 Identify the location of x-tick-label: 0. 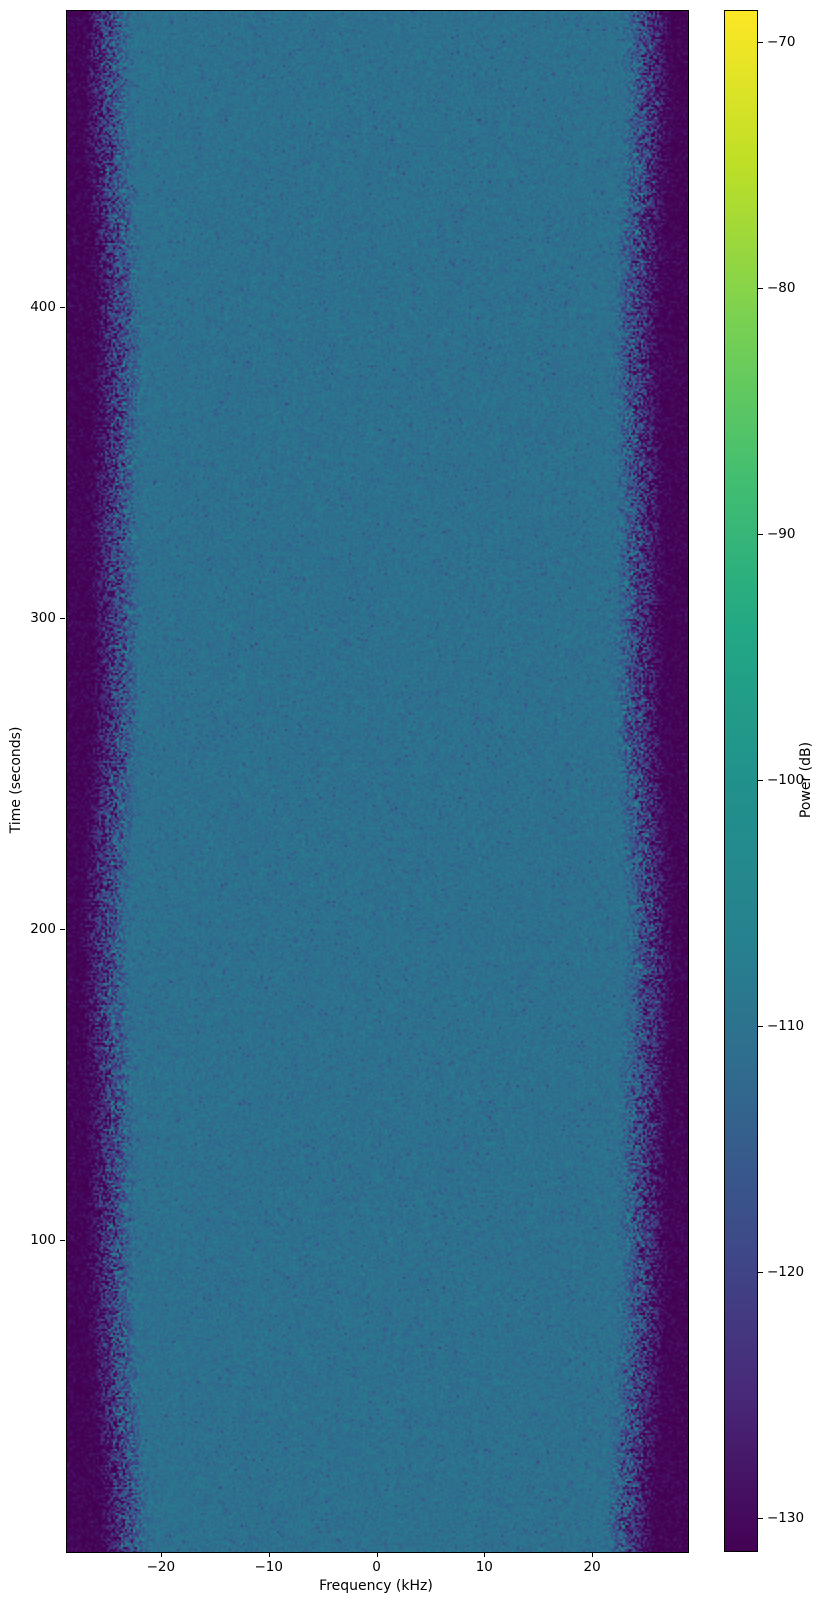
(376, 1567).